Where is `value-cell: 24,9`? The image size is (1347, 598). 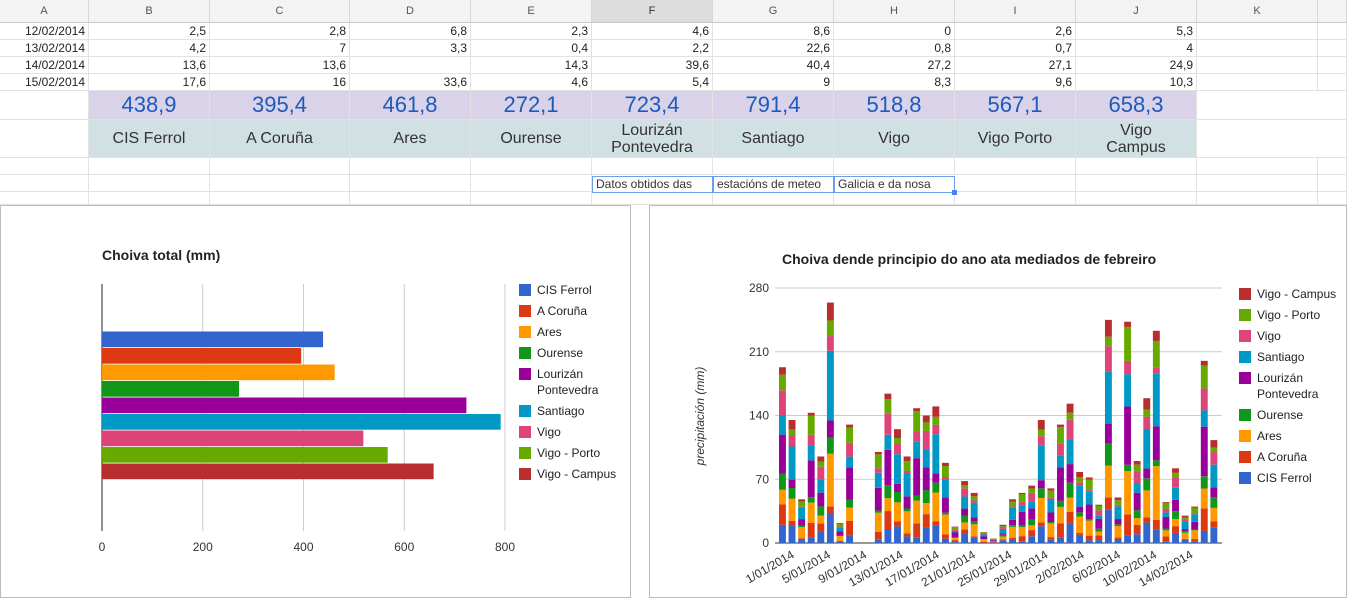
value-cell: 24,9 is located at coordinates (1136, 65).